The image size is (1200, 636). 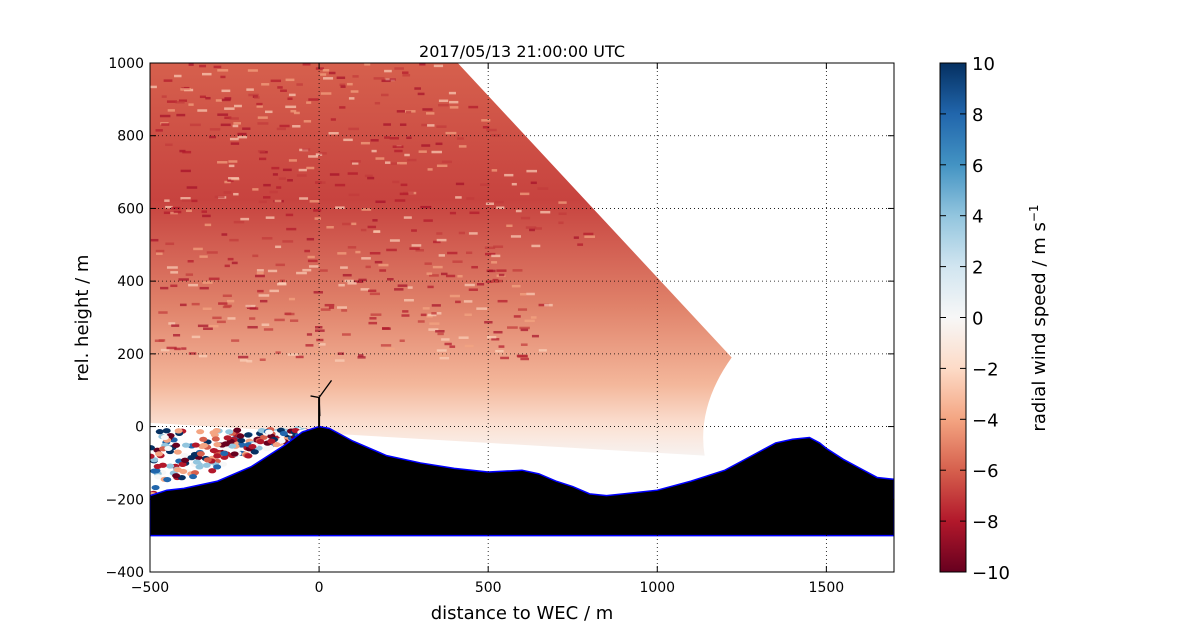 I want to click on colorbar-tick-label: 0, so click(x=977, y=319).